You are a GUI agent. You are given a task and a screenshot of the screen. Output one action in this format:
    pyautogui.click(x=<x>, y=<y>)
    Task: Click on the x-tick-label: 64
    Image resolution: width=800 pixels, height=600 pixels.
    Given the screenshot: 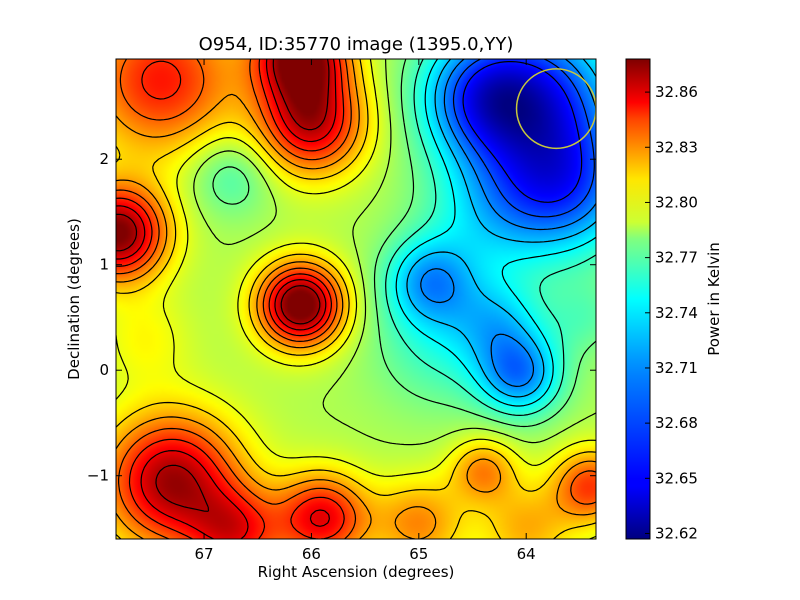 What is the action you would take?
    pyautogui.click(x=526, y=554)
    